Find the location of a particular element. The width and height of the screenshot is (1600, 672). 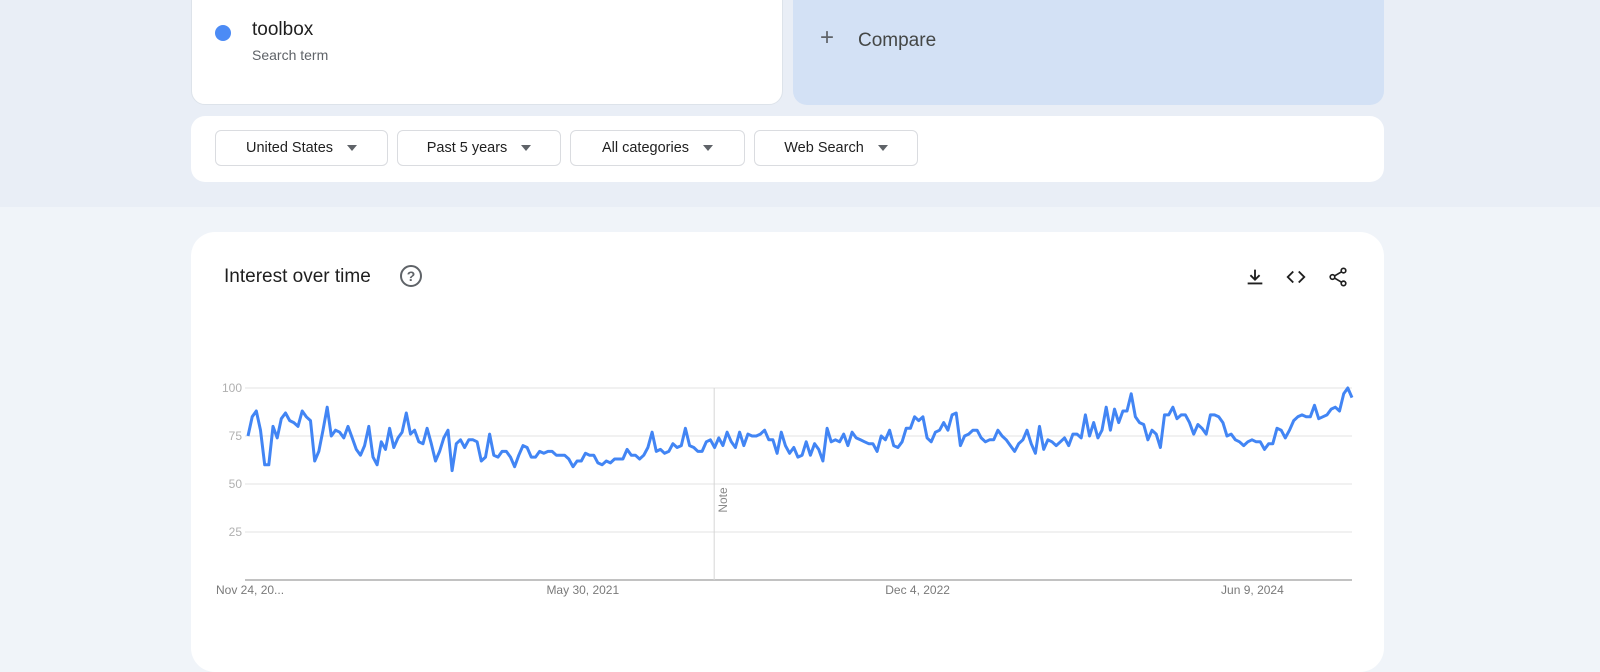

share-icon is located at coordinates (1338, 277).